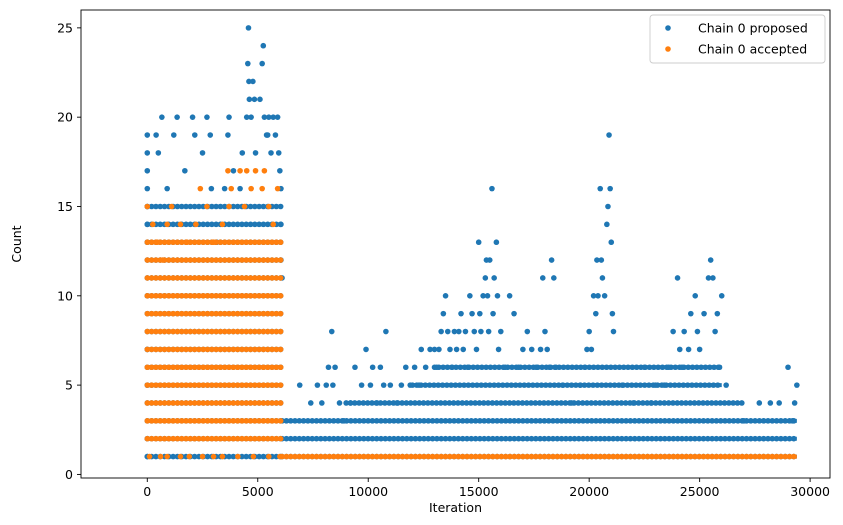 The width and height of the screenshot is (843, 525). Describe the element at coordinates (752, 49) in the screenshot. I see `legend-label-accepted: Chain 0 accepted` at that location.